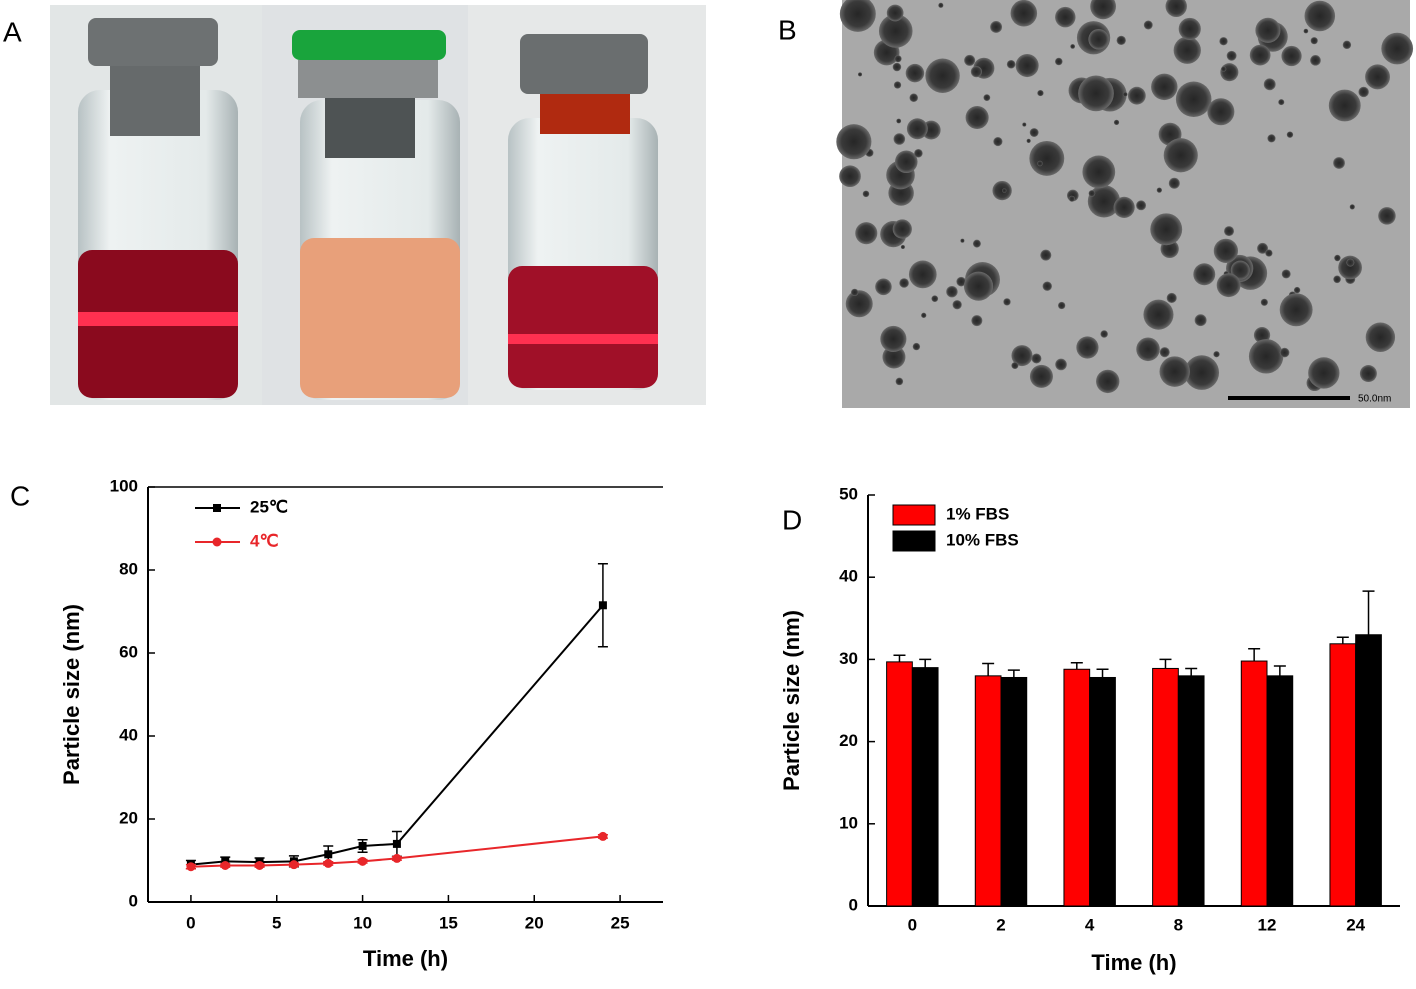  Describe the element at coordinates (848, 822) in the screenshot. I see `y-tick-label: 10` at that location.